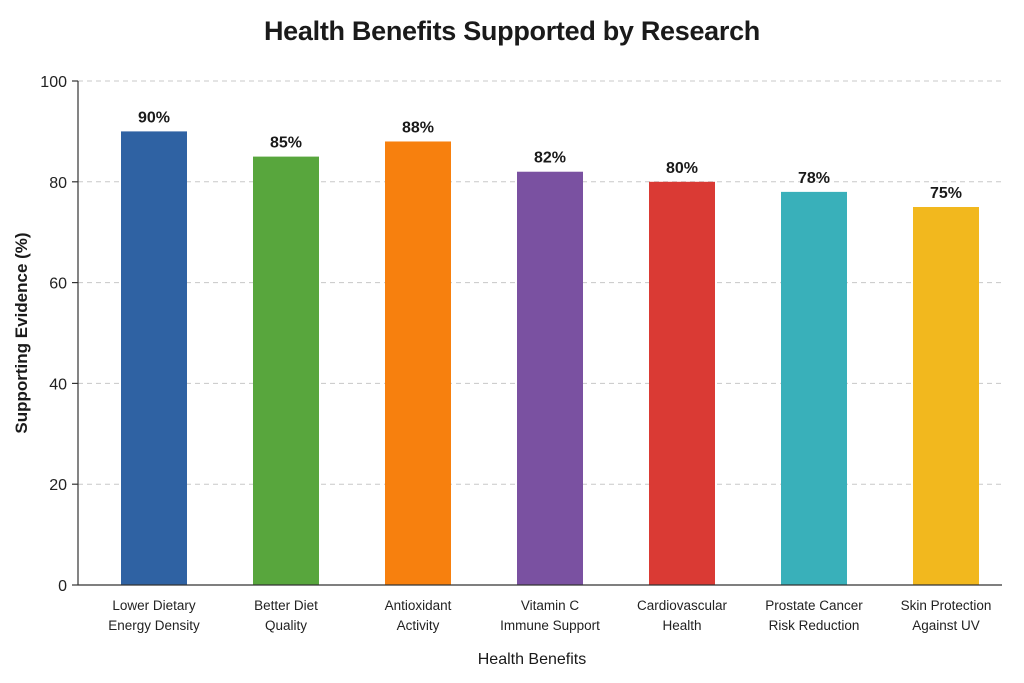 The height and width of the screenshot is (683, 1024). I want to click on x-tick-label: Prostate Cancer, so click(814, 605).